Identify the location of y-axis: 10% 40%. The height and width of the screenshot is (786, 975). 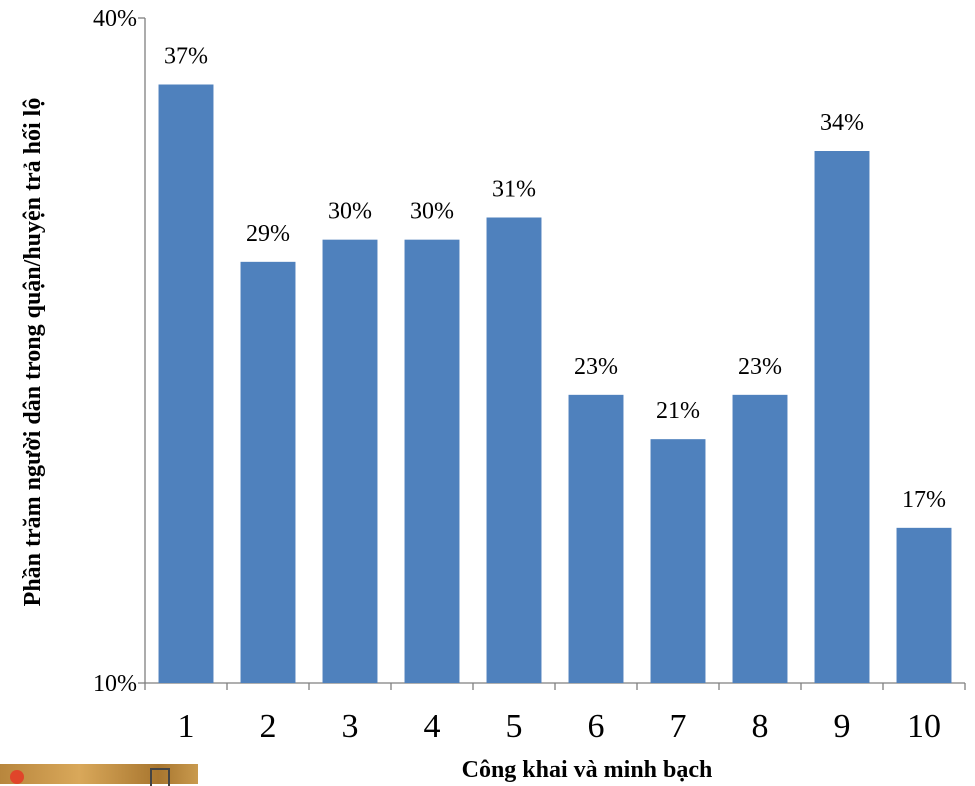
(119, 351).